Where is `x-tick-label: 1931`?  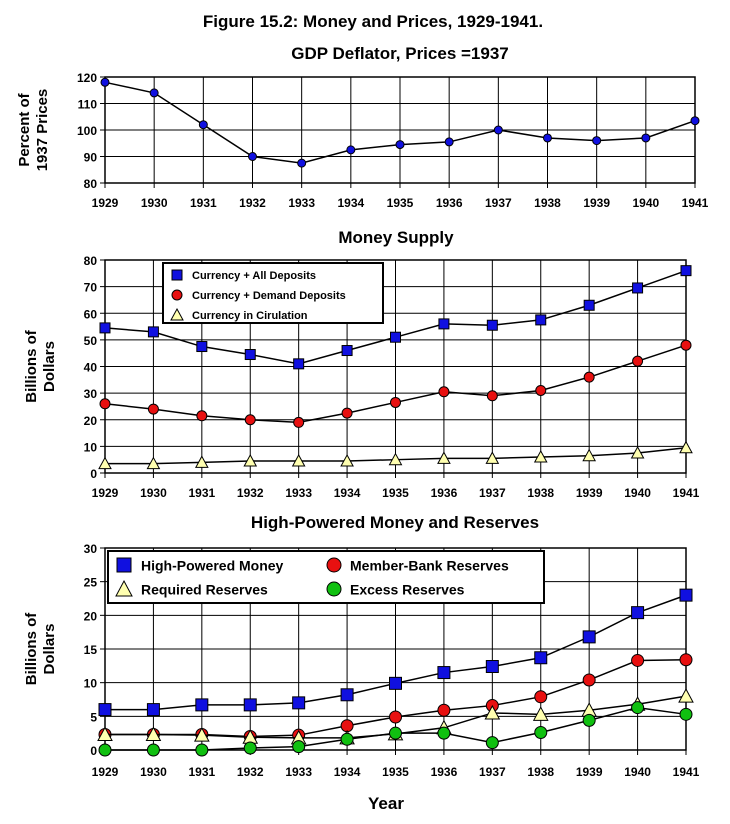 x-tick-label: 1931 is located at coordinates (203, 203).